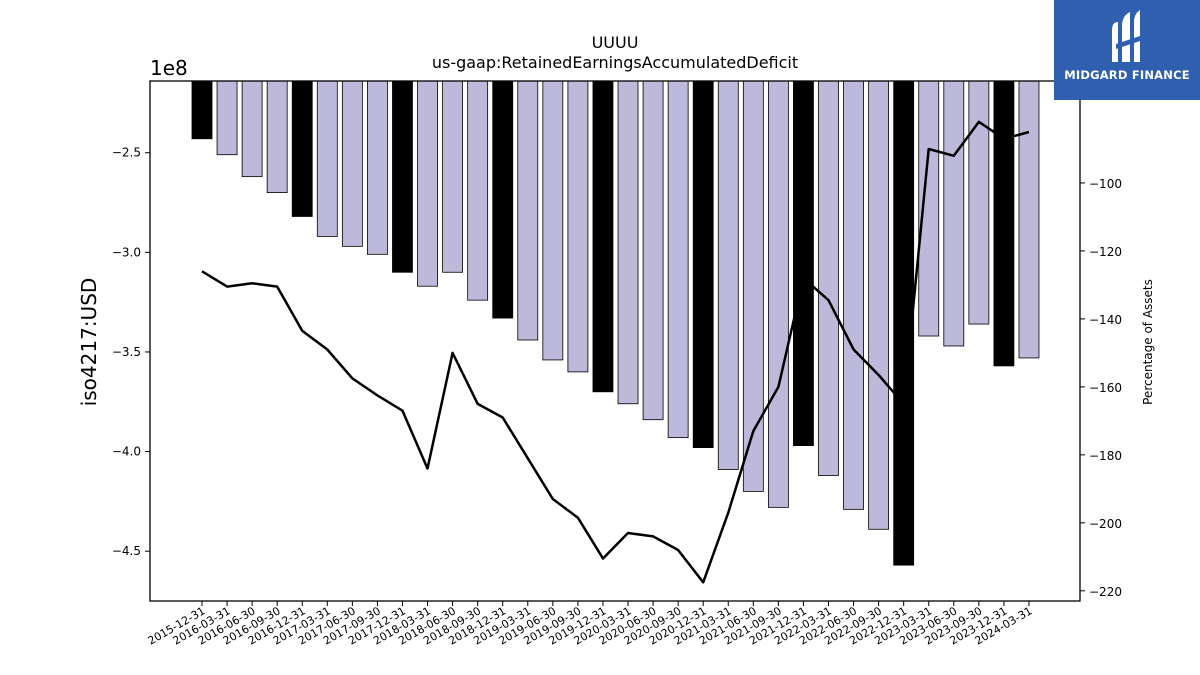 This screenshot has height=675, width=1200. Describe the element at coordinates (1105, 456) in the screenshot. I see `y2-tick-label: −180` at that location.